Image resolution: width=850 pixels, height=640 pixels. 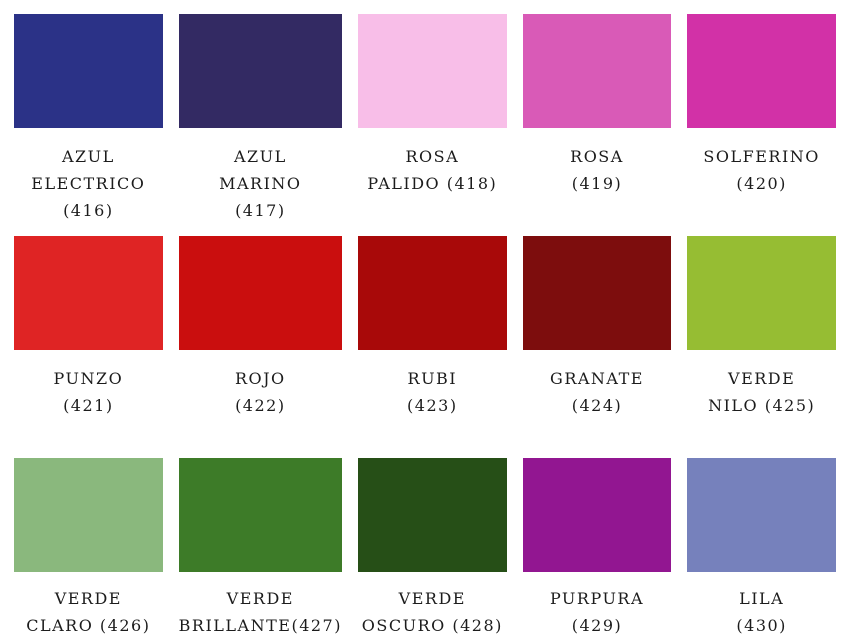 I want to click on swatch-label: VERDE CLARO (426), so click(x=88, y=605).